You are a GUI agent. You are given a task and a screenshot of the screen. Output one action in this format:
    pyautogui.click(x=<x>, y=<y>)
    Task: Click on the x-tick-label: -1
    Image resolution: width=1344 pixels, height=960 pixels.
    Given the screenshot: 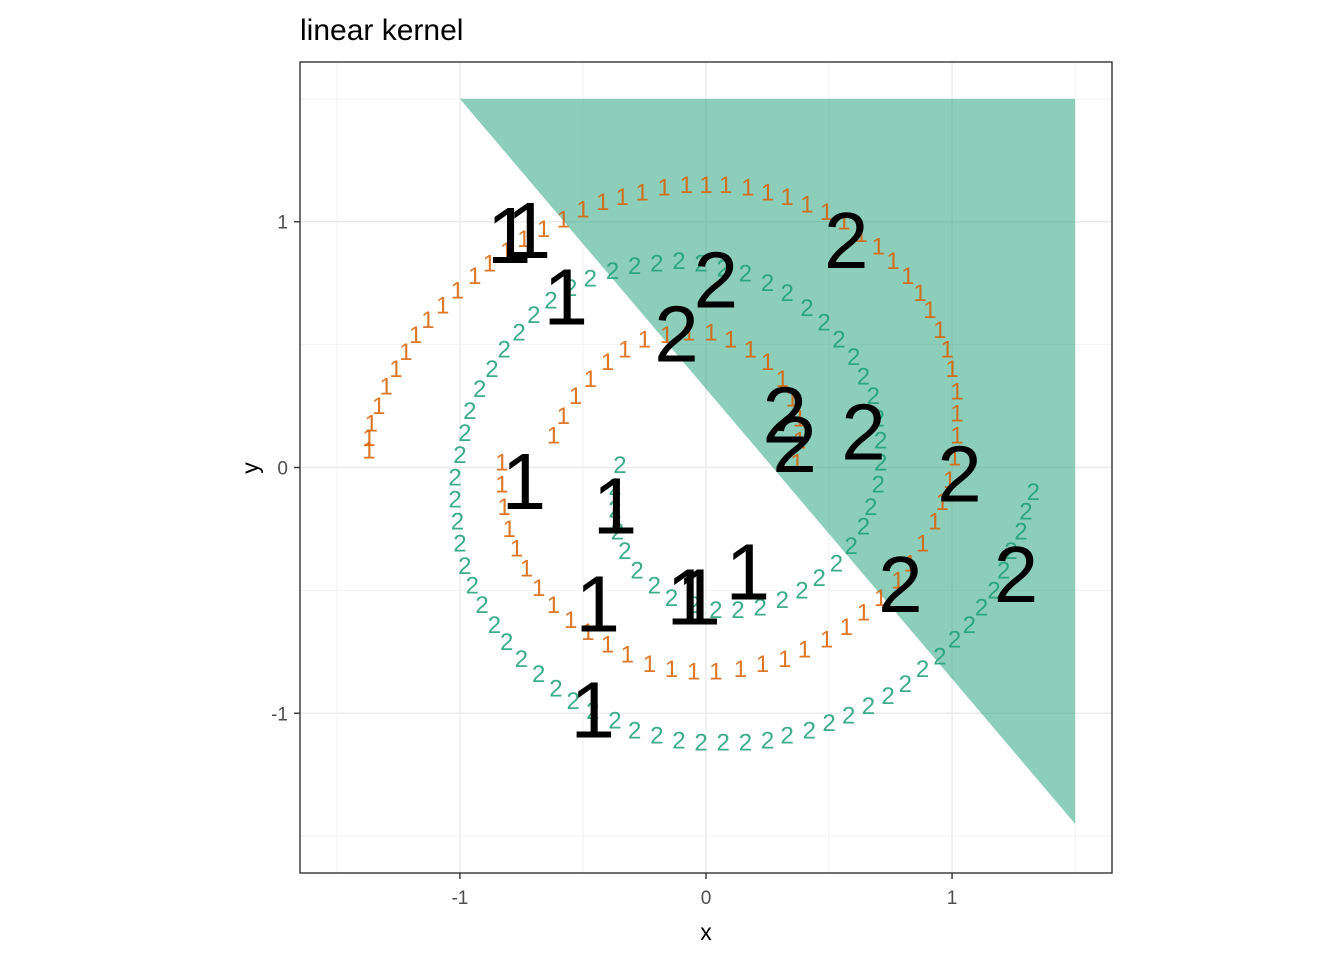 What is the action you would take?
    pyautogui.click(x=459, y=898)
    